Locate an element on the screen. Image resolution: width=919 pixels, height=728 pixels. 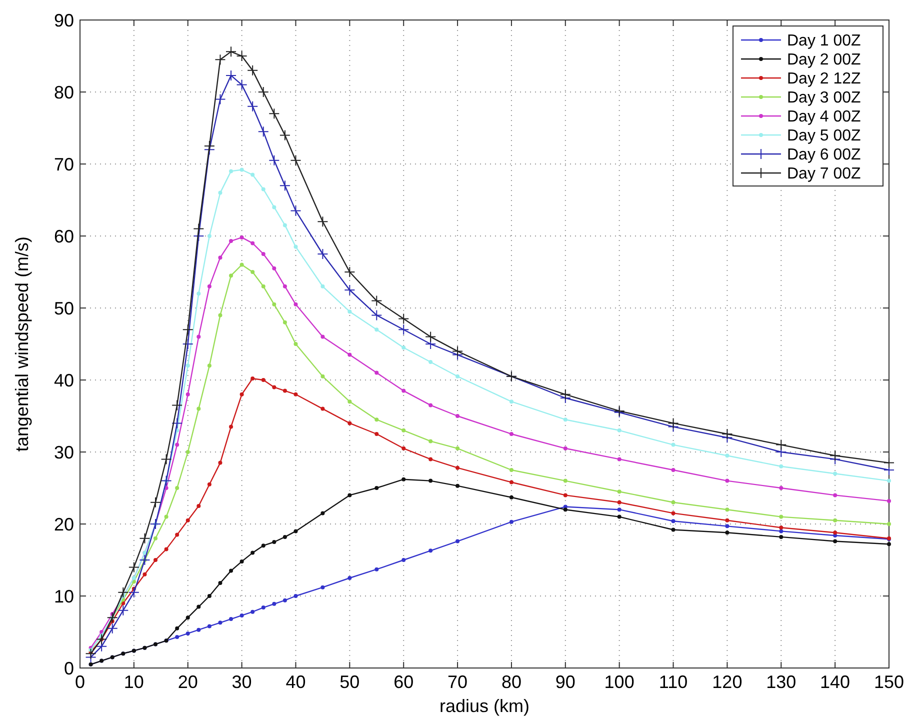
y-tick-label: 60 is located at coordinates (64, 236).